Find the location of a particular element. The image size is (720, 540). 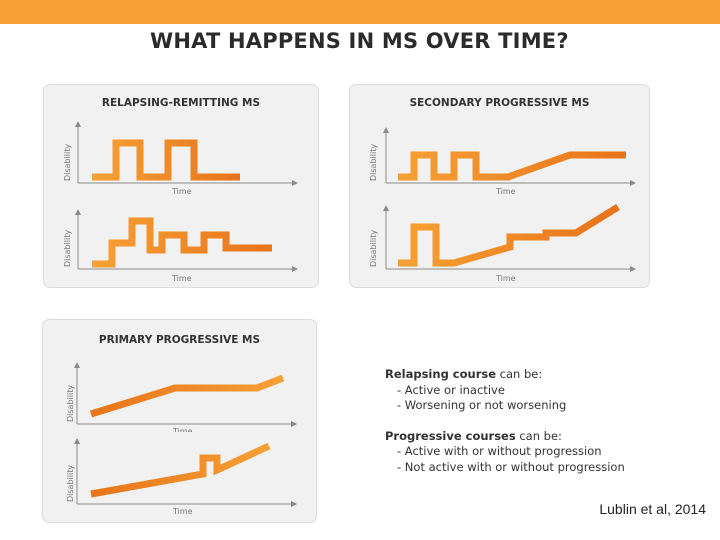

ppms-chart-2: Disability Time is located at coordinates (181, 477).